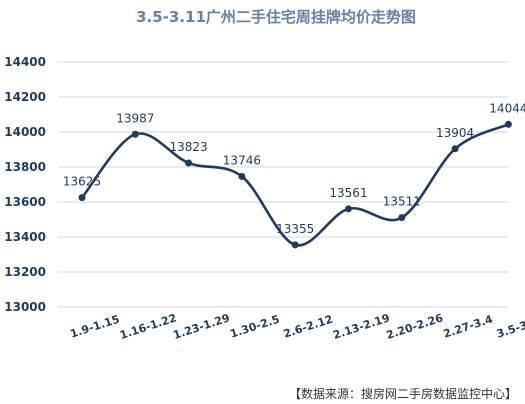 The height and width of the screenshot is (404, 525). Describe the element at coordinates (25, 97) in the screenshot. I see `y-tick-label: 14200` at that location.